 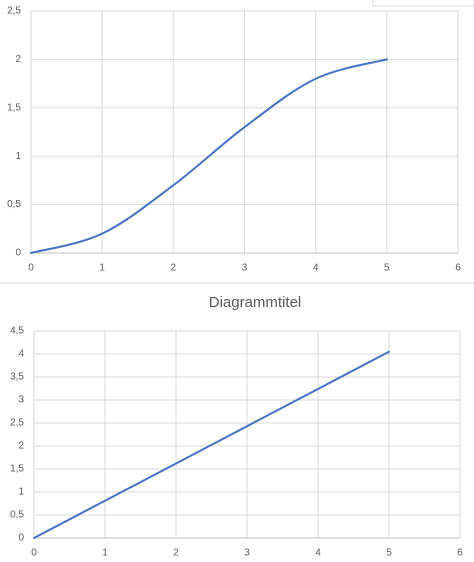 I want to click on y-tick-label: 4,5, so click(x=17, y=331).